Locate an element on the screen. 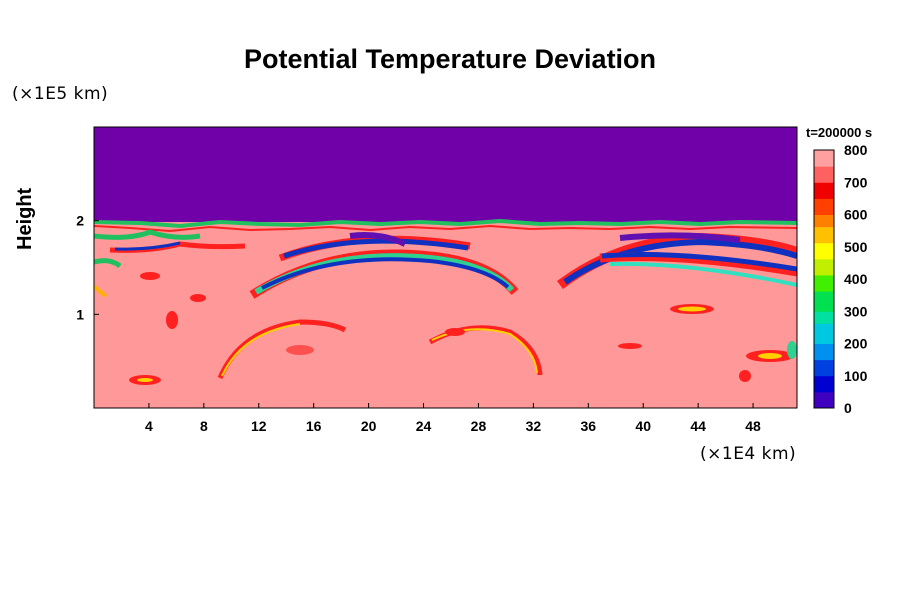  y-unit-label: (×1E5 km) is located at coordinates (60, 94).